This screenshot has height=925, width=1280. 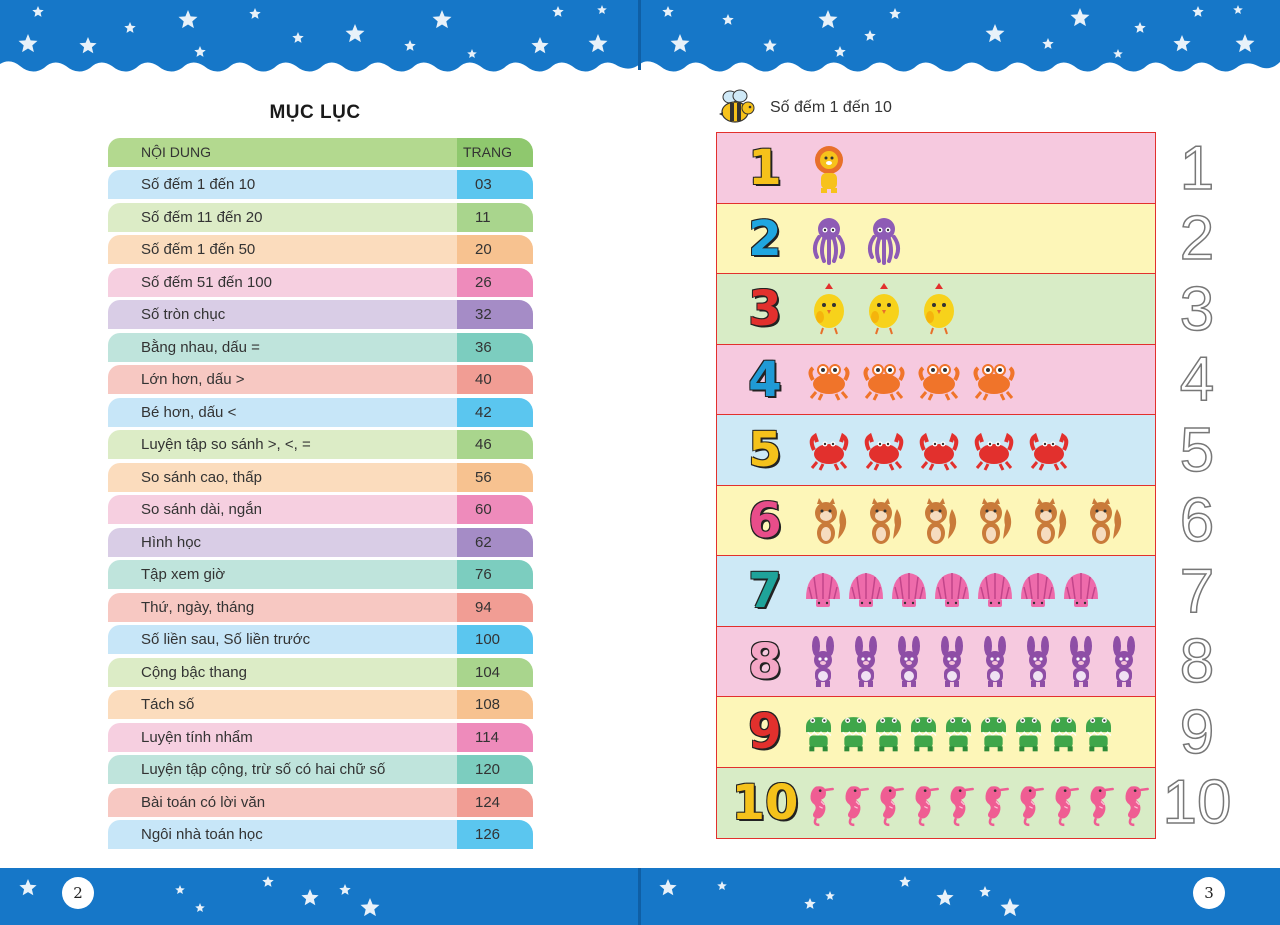 I want to click on toc-row: Luyện tính nhẩm 114, so click(x=320, y=737).